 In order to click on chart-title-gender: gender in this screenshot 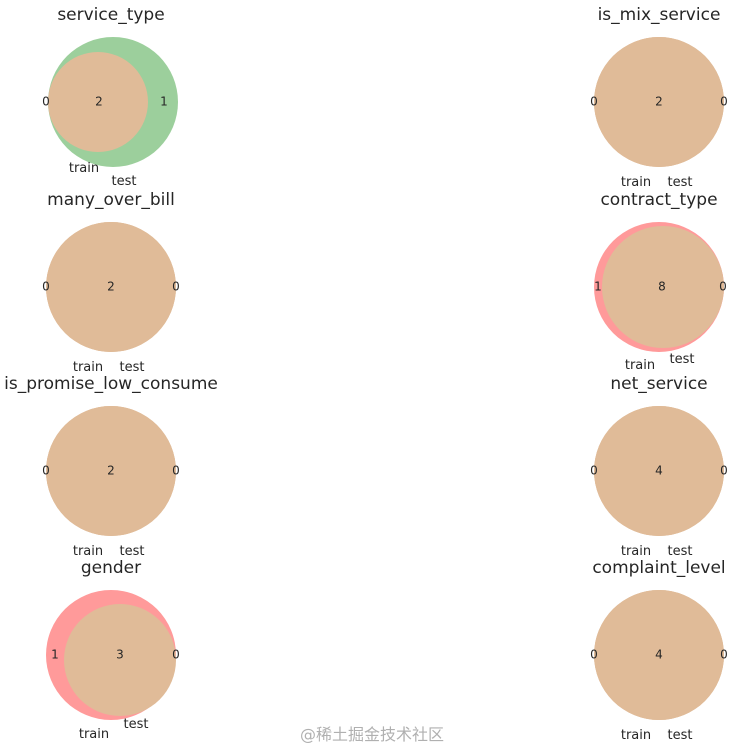, I will do `click(111, 568)`.